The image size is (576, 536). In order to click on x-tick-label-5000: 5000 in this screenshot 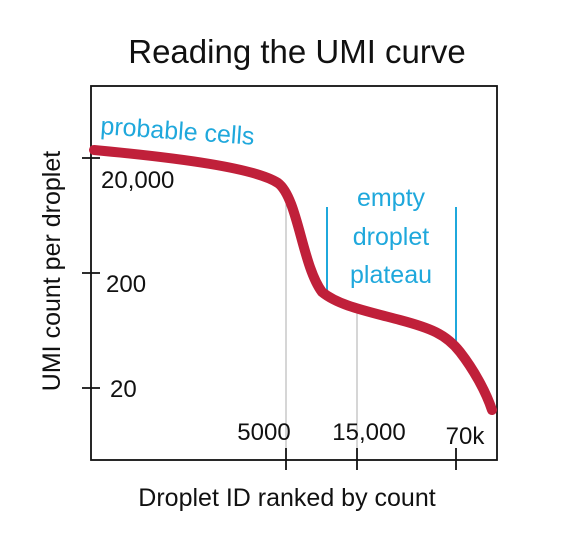, I will do `click(263, 432)`.